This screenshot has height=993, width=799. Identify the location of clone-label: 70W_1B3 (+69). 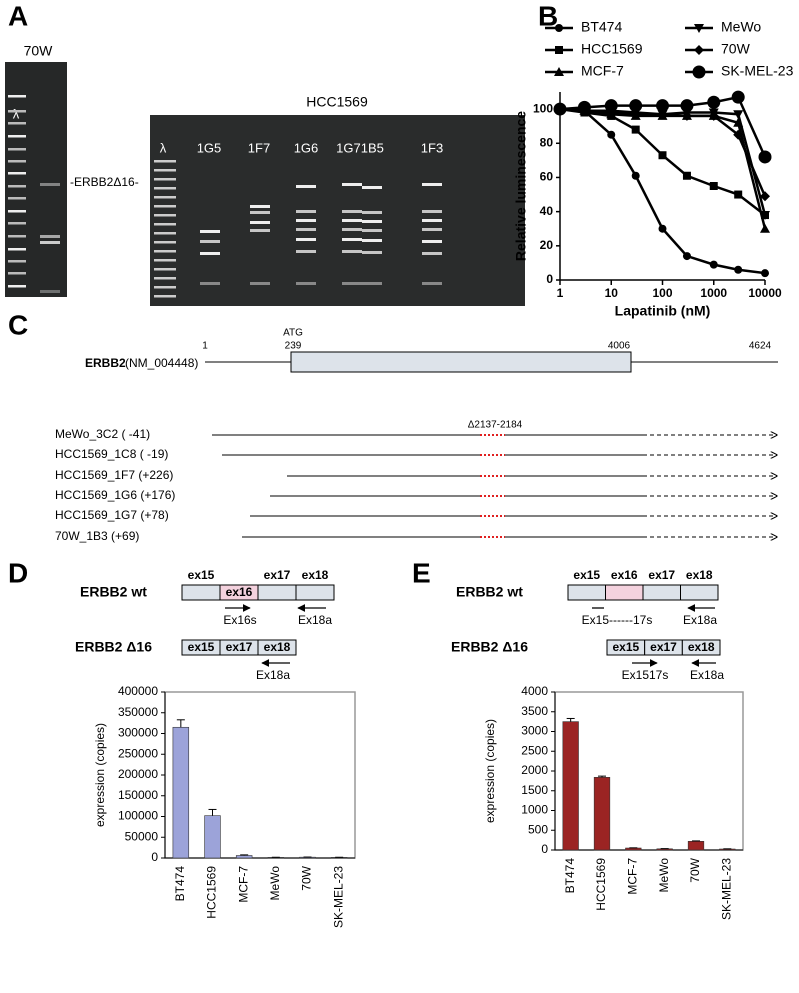
(97, 536).